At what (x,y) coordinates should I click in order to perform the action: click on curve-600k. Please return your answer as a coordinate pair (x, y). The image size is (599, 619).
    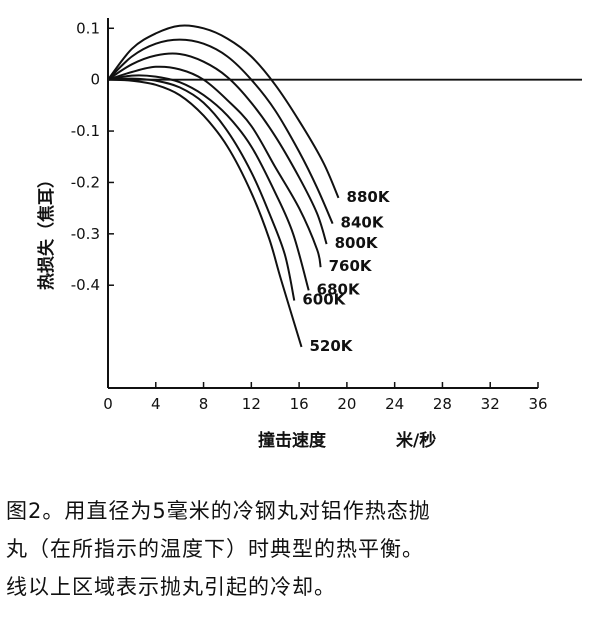
    Looking at the image, I should click on (201, 189).